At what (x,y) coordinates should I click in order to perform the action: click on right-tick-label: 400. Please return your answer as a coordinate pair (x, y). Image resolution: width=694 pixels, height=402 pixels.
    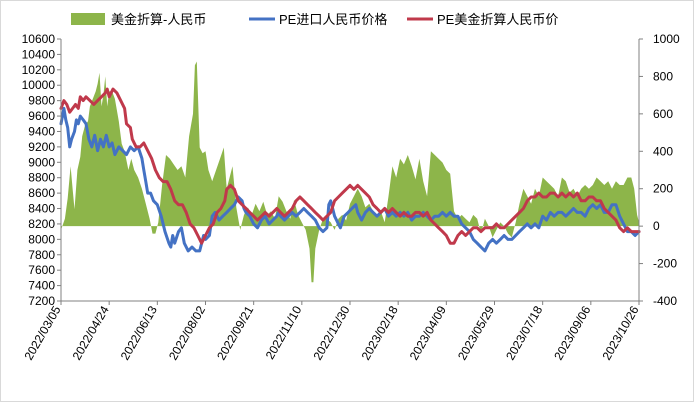
    Looking at the image, I should click on (663, 151).